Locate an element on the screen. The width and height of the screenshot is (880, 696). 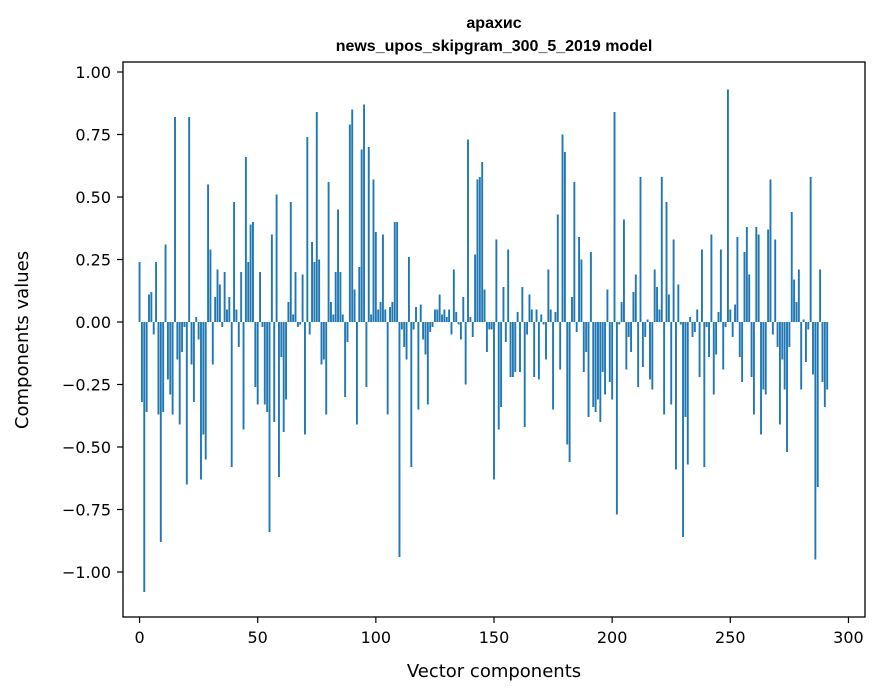
x-tick-label: 50 is located at coordinates (258, 637).